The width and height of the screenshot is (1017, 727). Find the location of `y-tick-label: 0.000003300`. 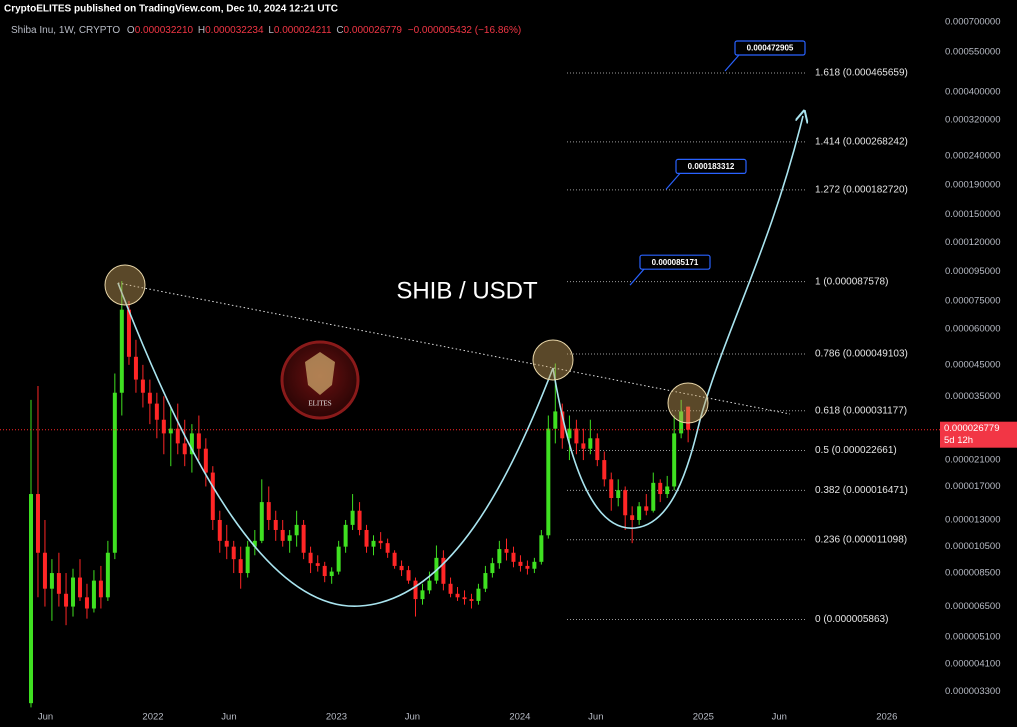

y-tick-label: 0.000003300 is located at coordinates (972, 691).